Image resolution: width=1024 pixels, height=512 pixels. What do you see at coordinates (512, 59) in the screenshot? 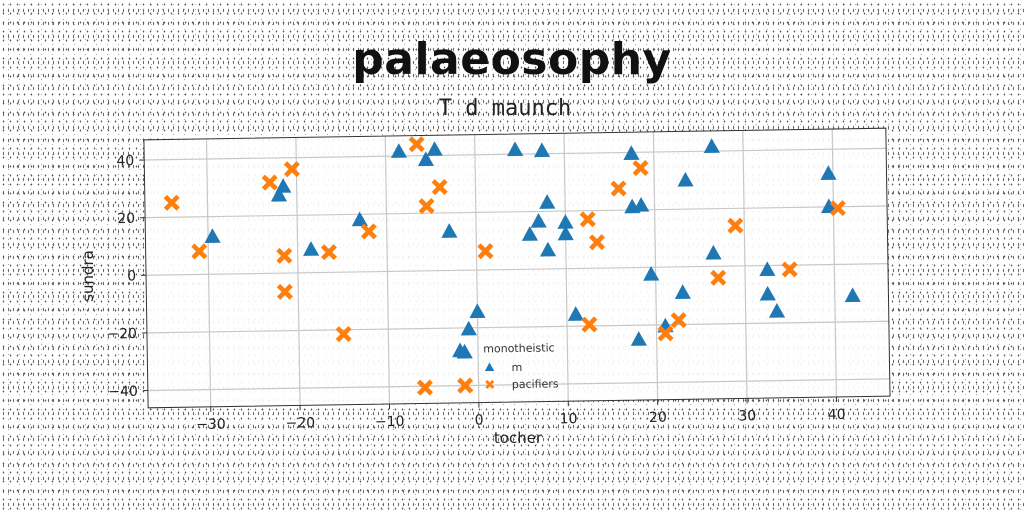
I see `chart-title: palaeosophy` at bounding box center [512, 59].